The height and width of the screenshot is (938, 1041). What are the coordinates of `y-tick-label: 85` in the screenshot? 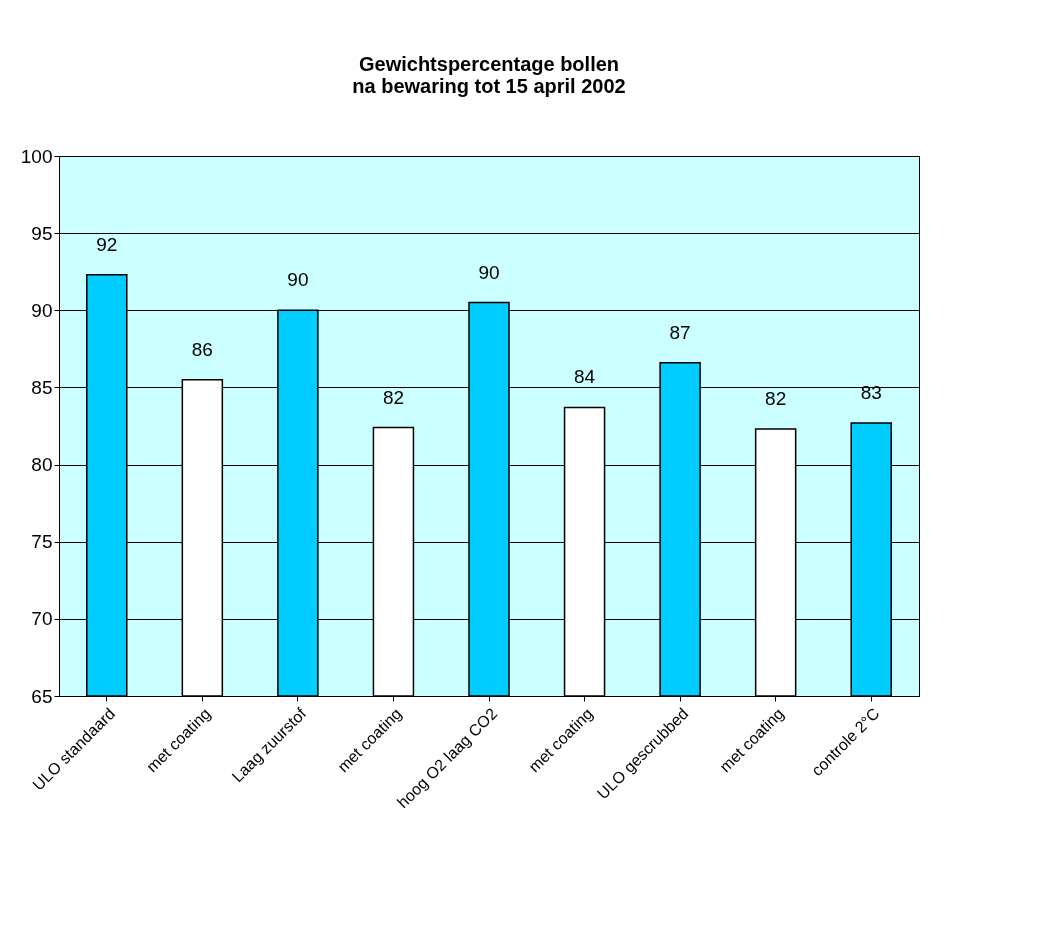 It's located at (42, 387).